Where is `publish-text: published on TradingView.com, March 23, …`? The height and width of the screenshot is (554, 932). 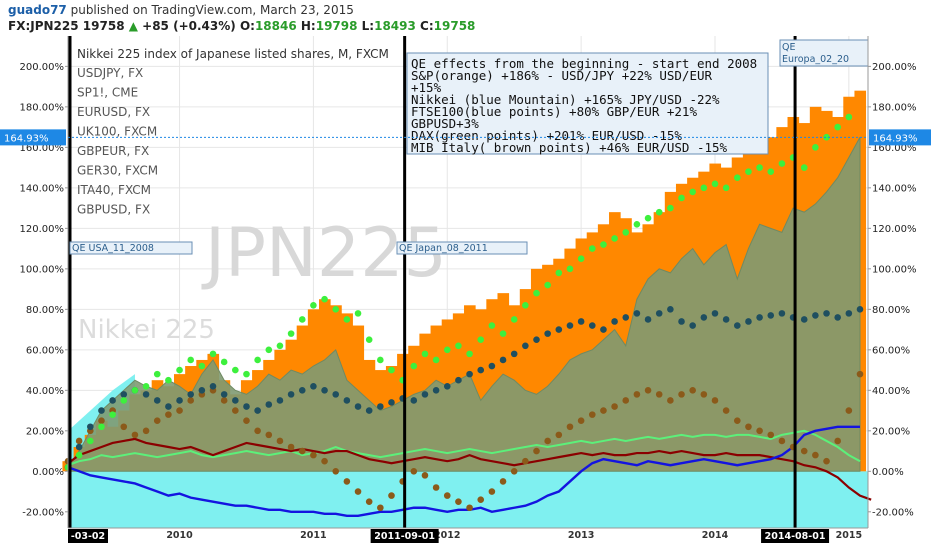
publish-text: published on TradingView.com, March 23, … is located at coordinates (212, 10).